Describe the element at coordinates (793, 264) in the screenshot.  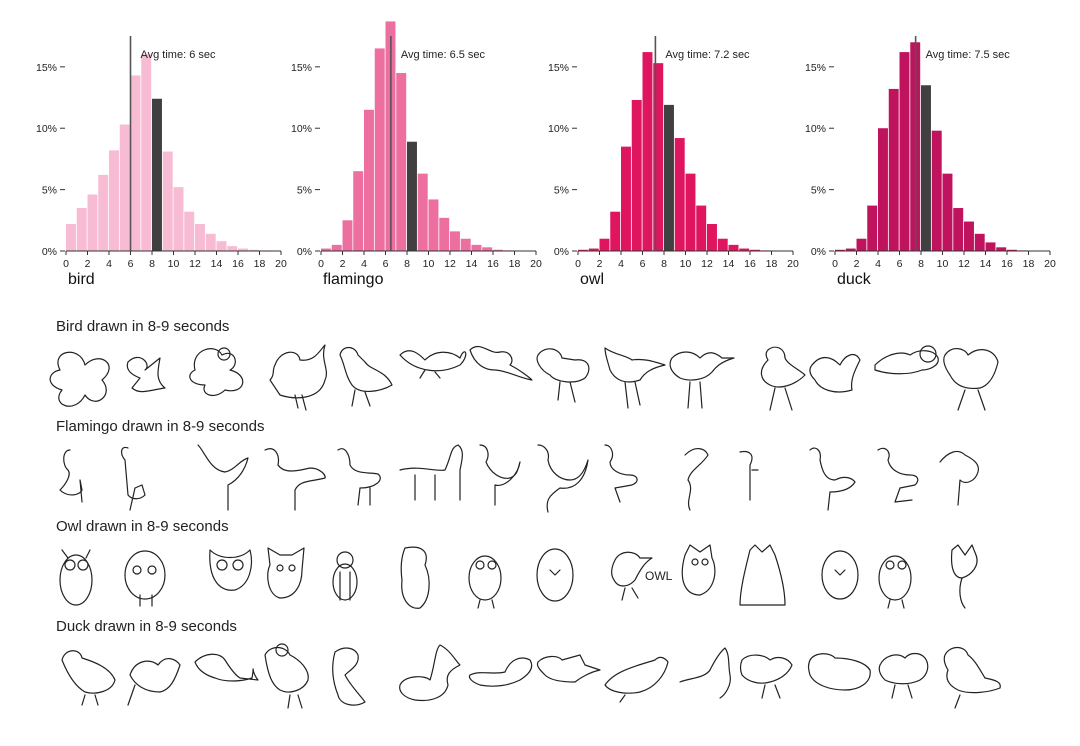
I see `owl-x-tick-label: 20` at that location.